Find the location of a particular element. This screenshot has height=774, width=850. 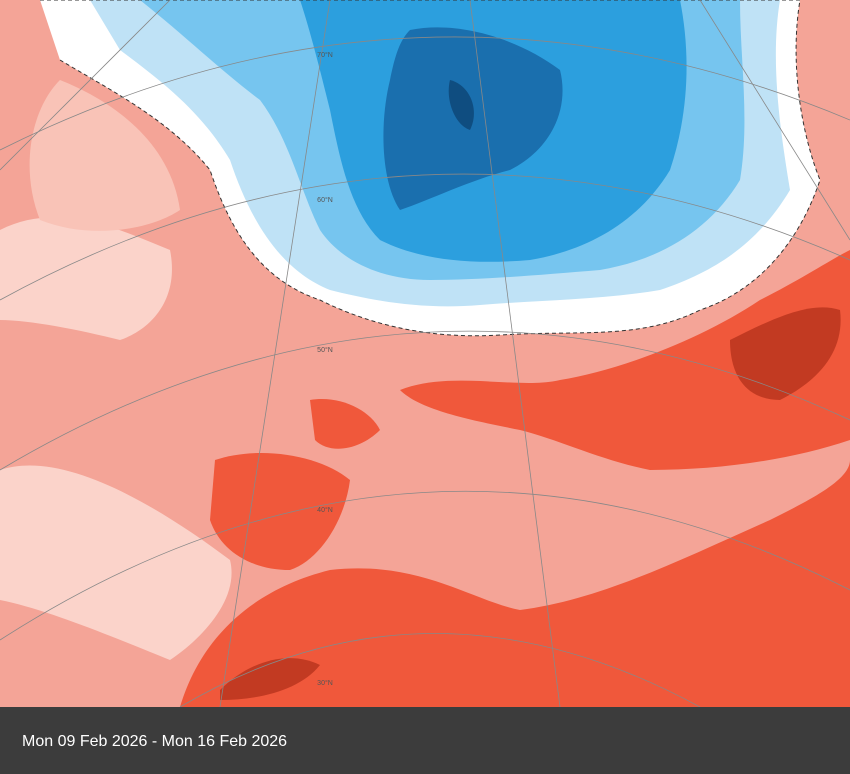

latitude-label: 60°N is located at coordinates (325, 200).